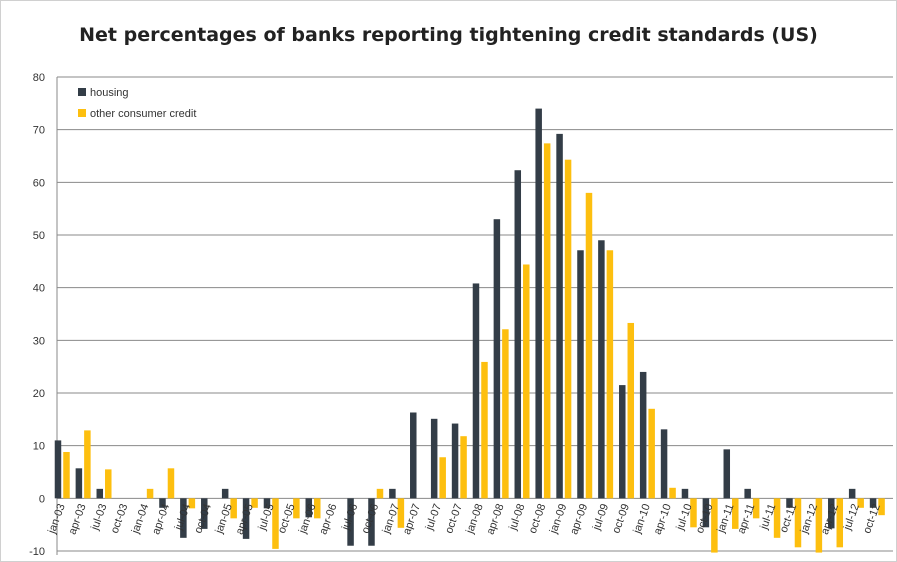  I want to click on x-tick-label: jan-04, so click(140, 519).